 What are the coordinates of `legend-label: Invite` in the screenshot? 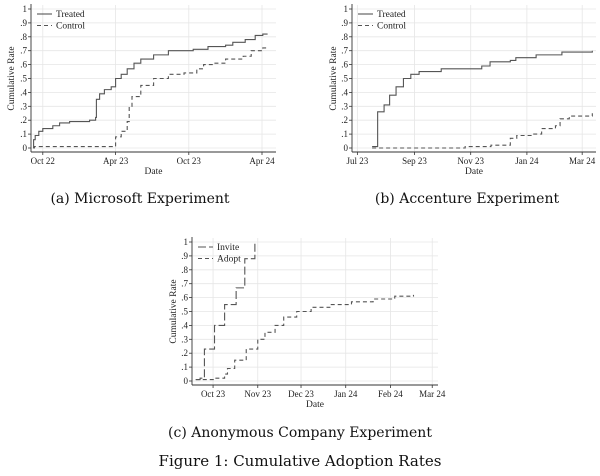 It's located at (228, 248).